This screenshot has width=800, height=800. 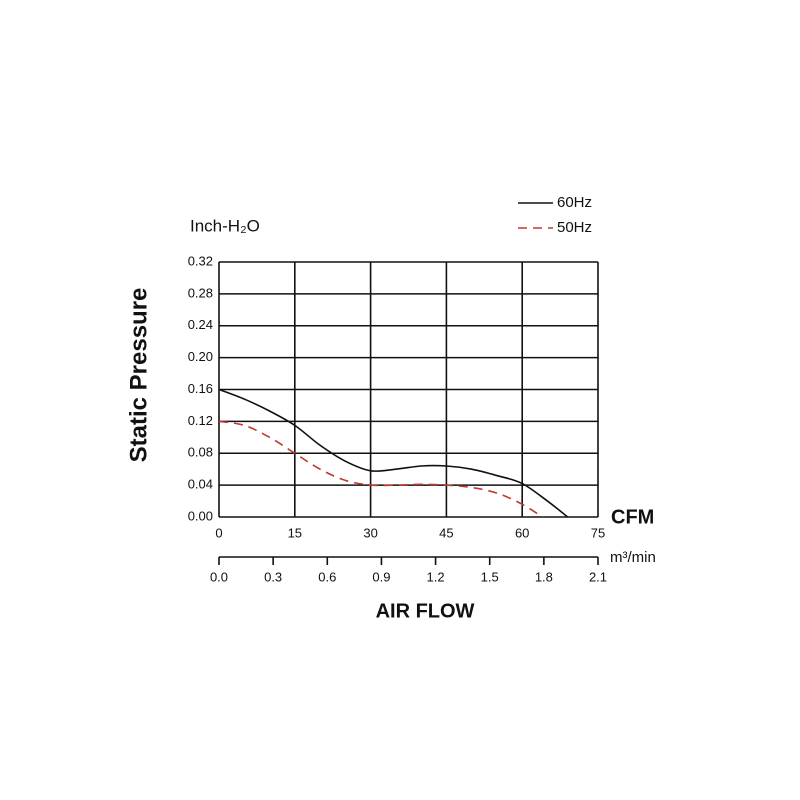 I want to click on y-tick-label: 0.24, so click(x=200, y=324).